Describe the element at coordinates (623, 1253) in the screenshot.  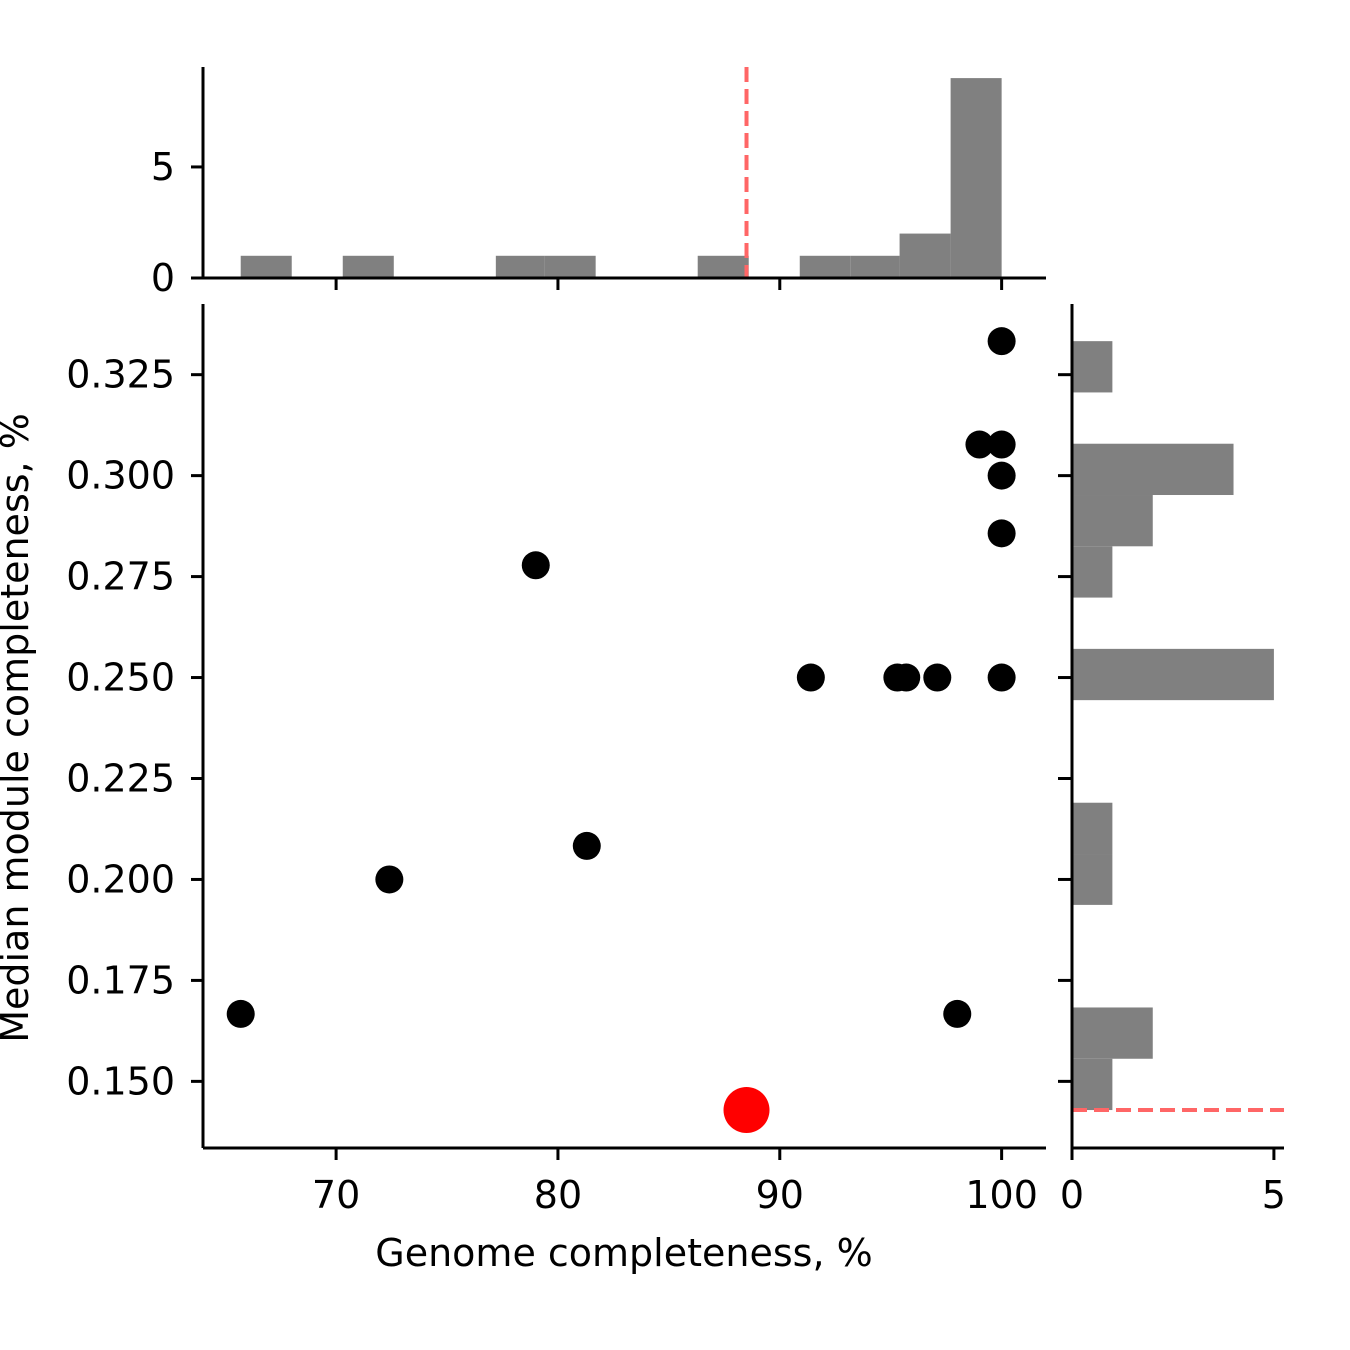
I see `x-axis-label: Genome completeness, %` at that location.